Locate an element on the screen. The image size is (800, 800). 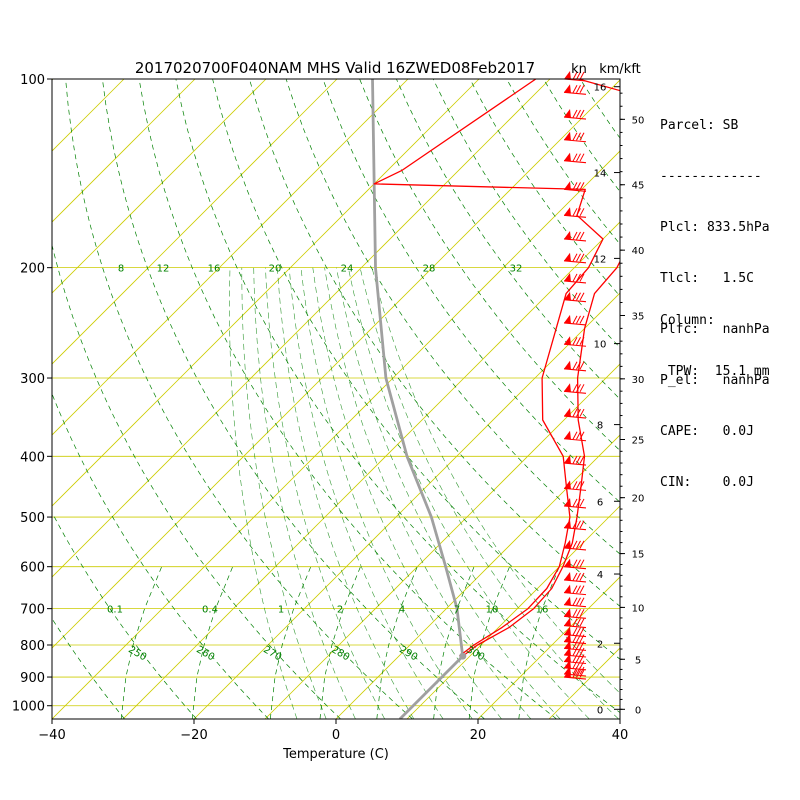
temperature-tick-label: −20 is located at coordinates (193, 735).